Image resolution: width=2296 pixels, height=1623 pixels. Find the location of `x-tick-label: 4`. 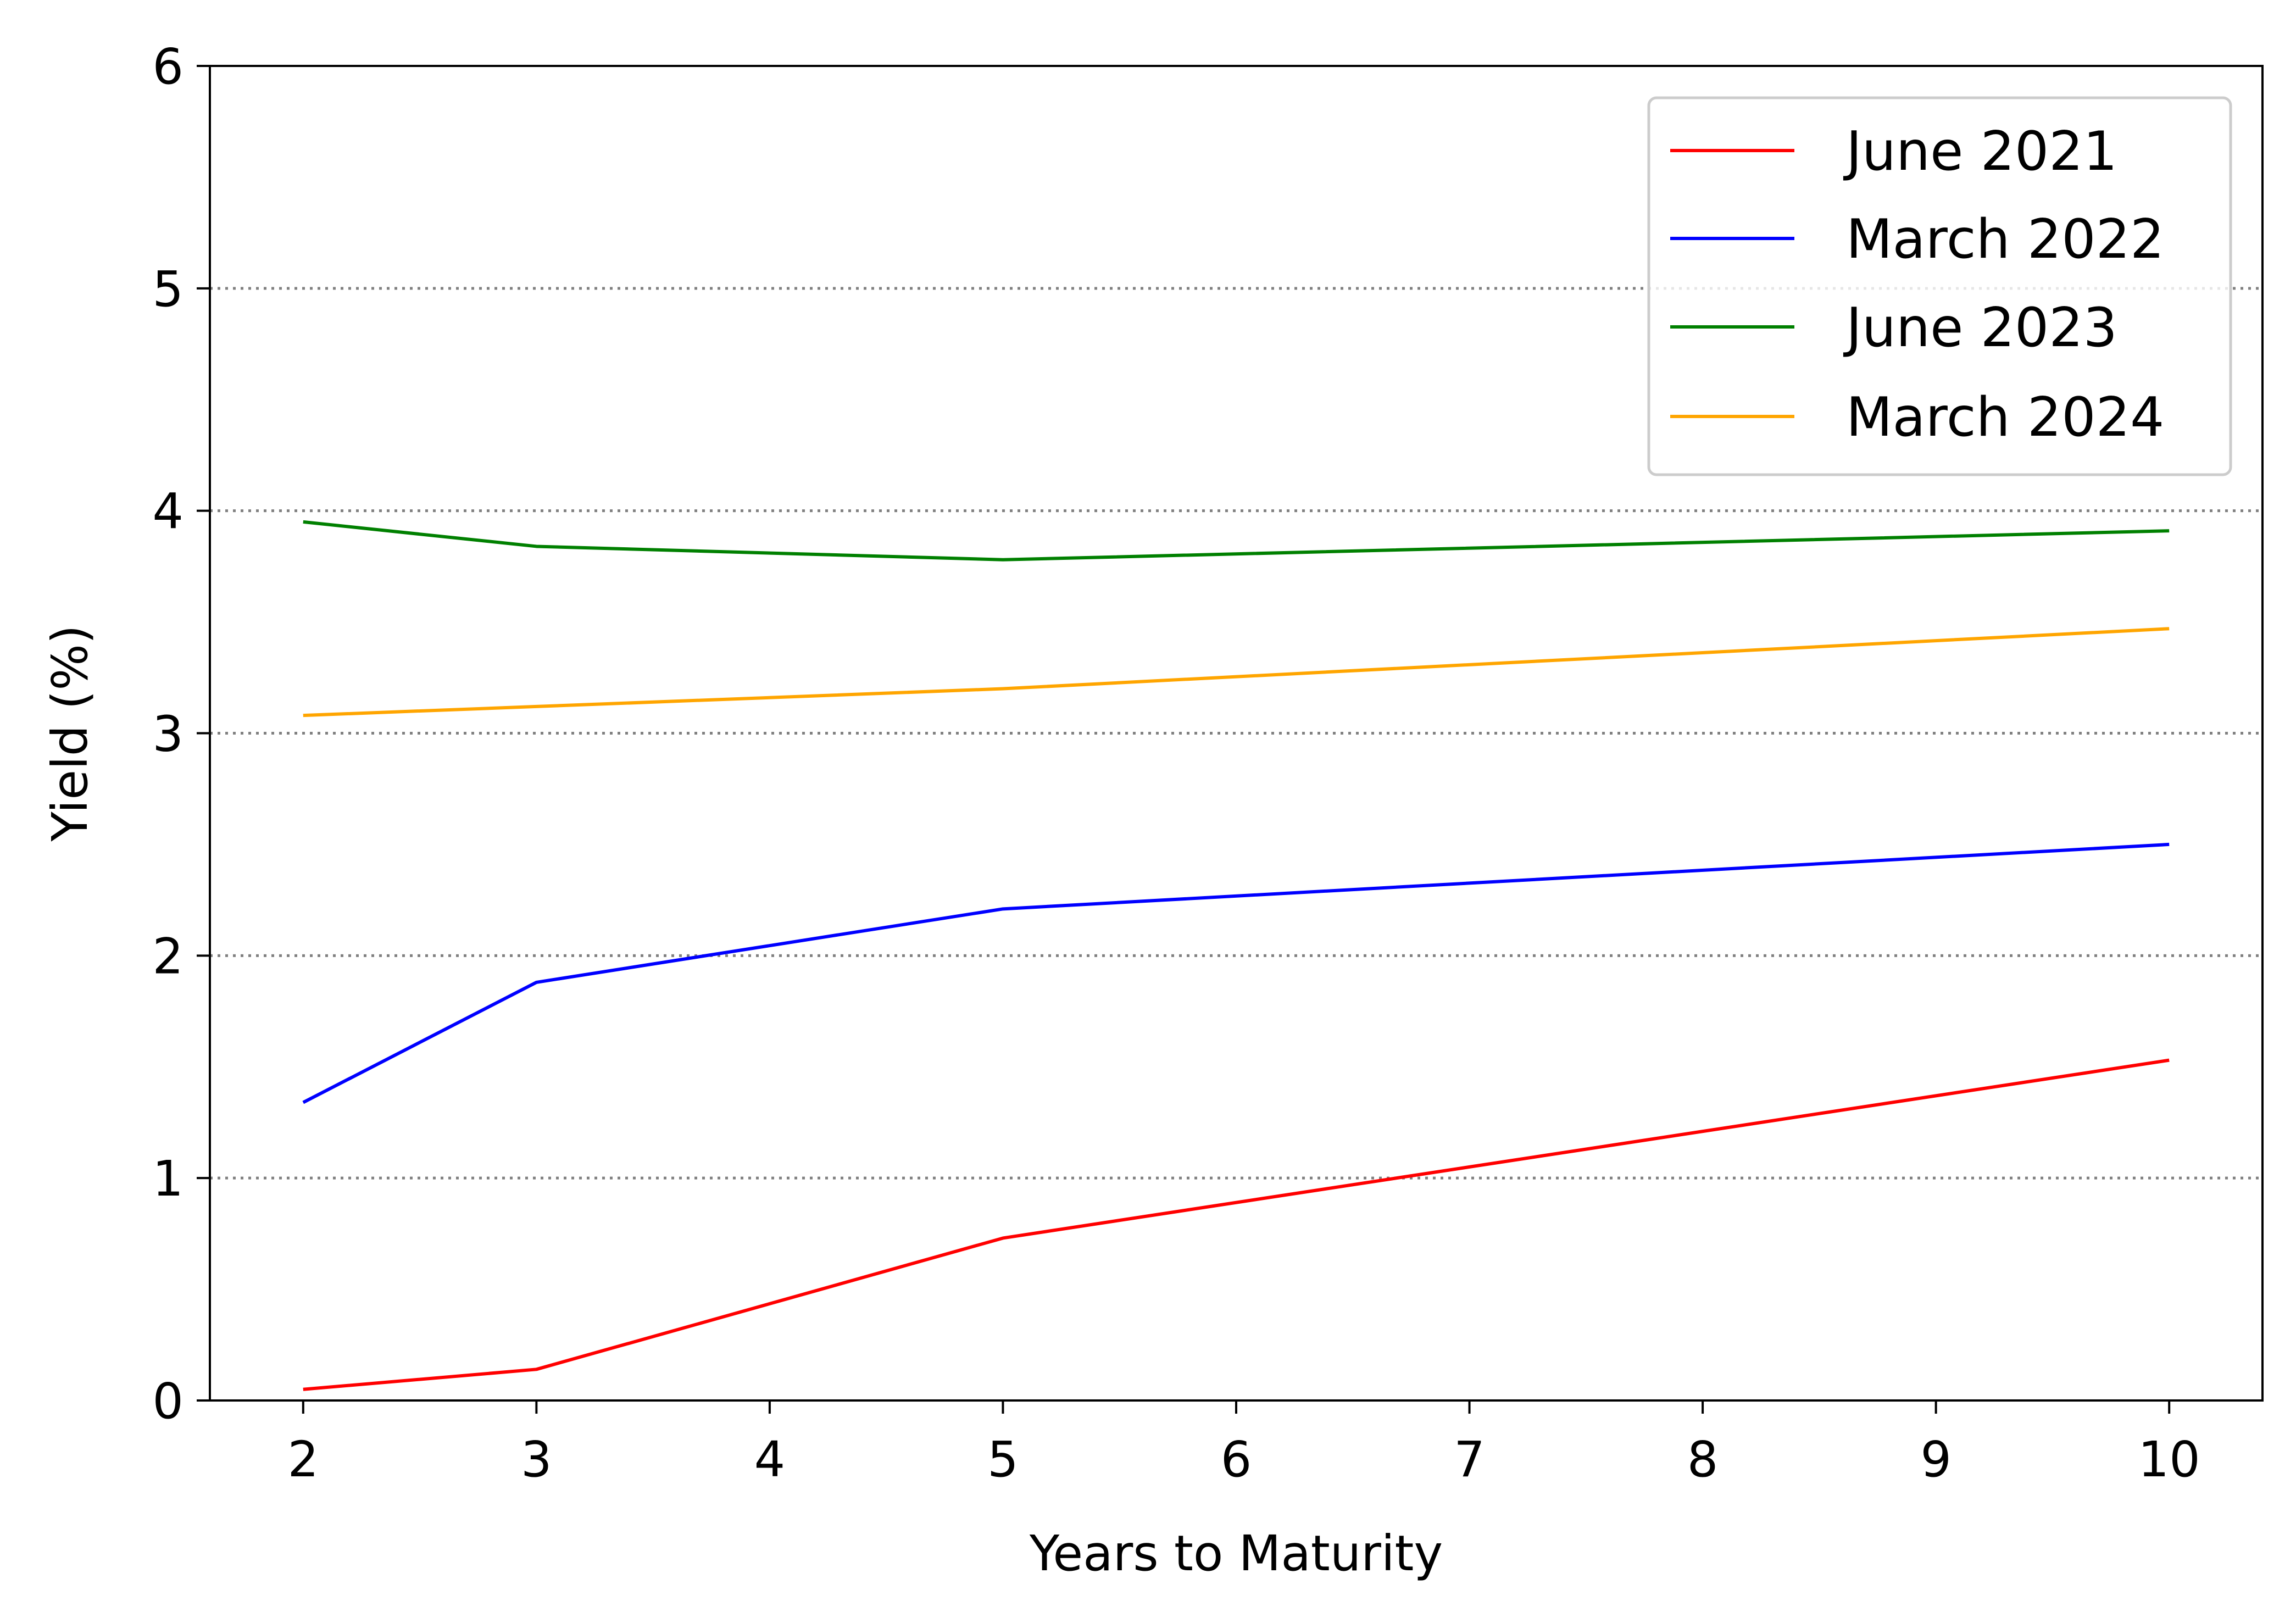

x-tick-label: 4 is located at coordinates (770, 1459).